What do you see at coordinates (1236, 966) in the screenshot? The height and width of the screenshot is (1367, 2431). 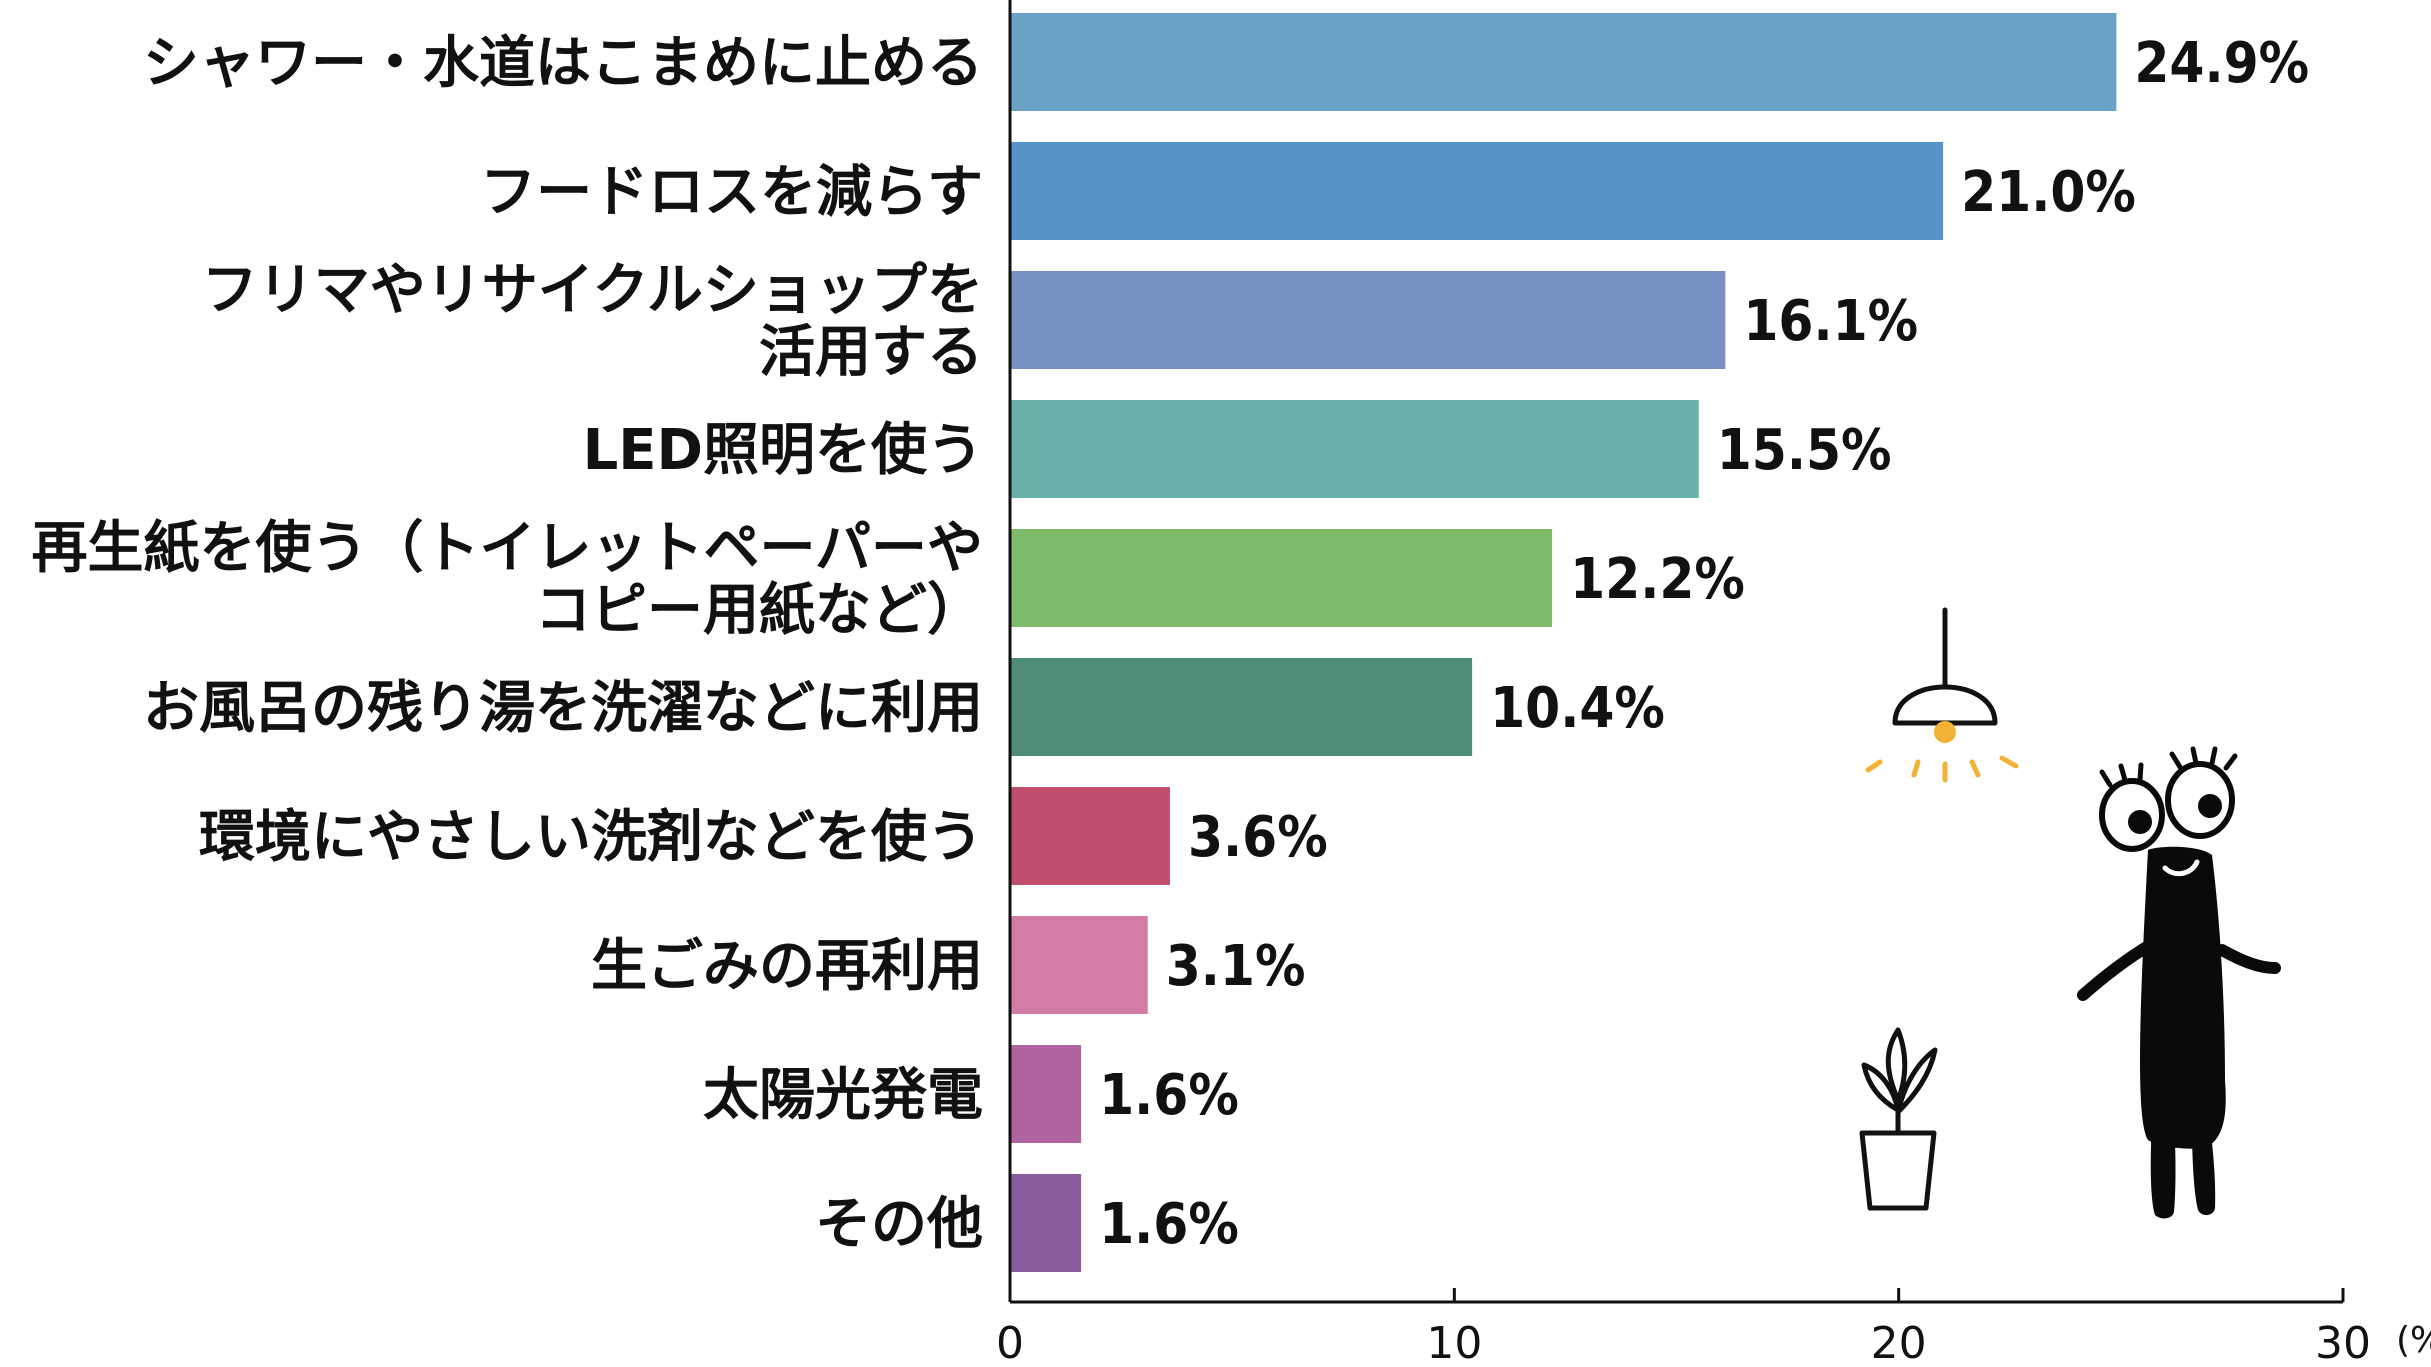 I see `value-label: 3.1%` at bounding box center [1236, 966].